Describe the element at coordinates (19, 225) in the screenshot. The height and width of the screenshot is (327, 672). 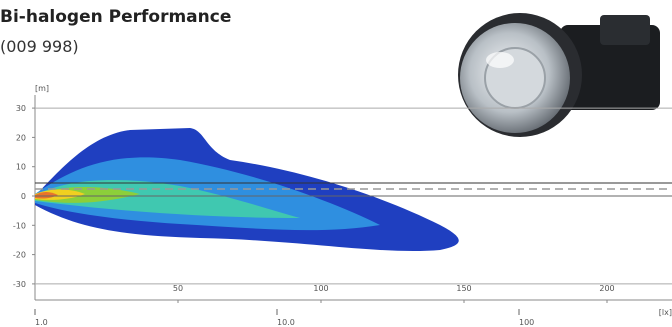
I see `y-tick-label: -10` at that location.